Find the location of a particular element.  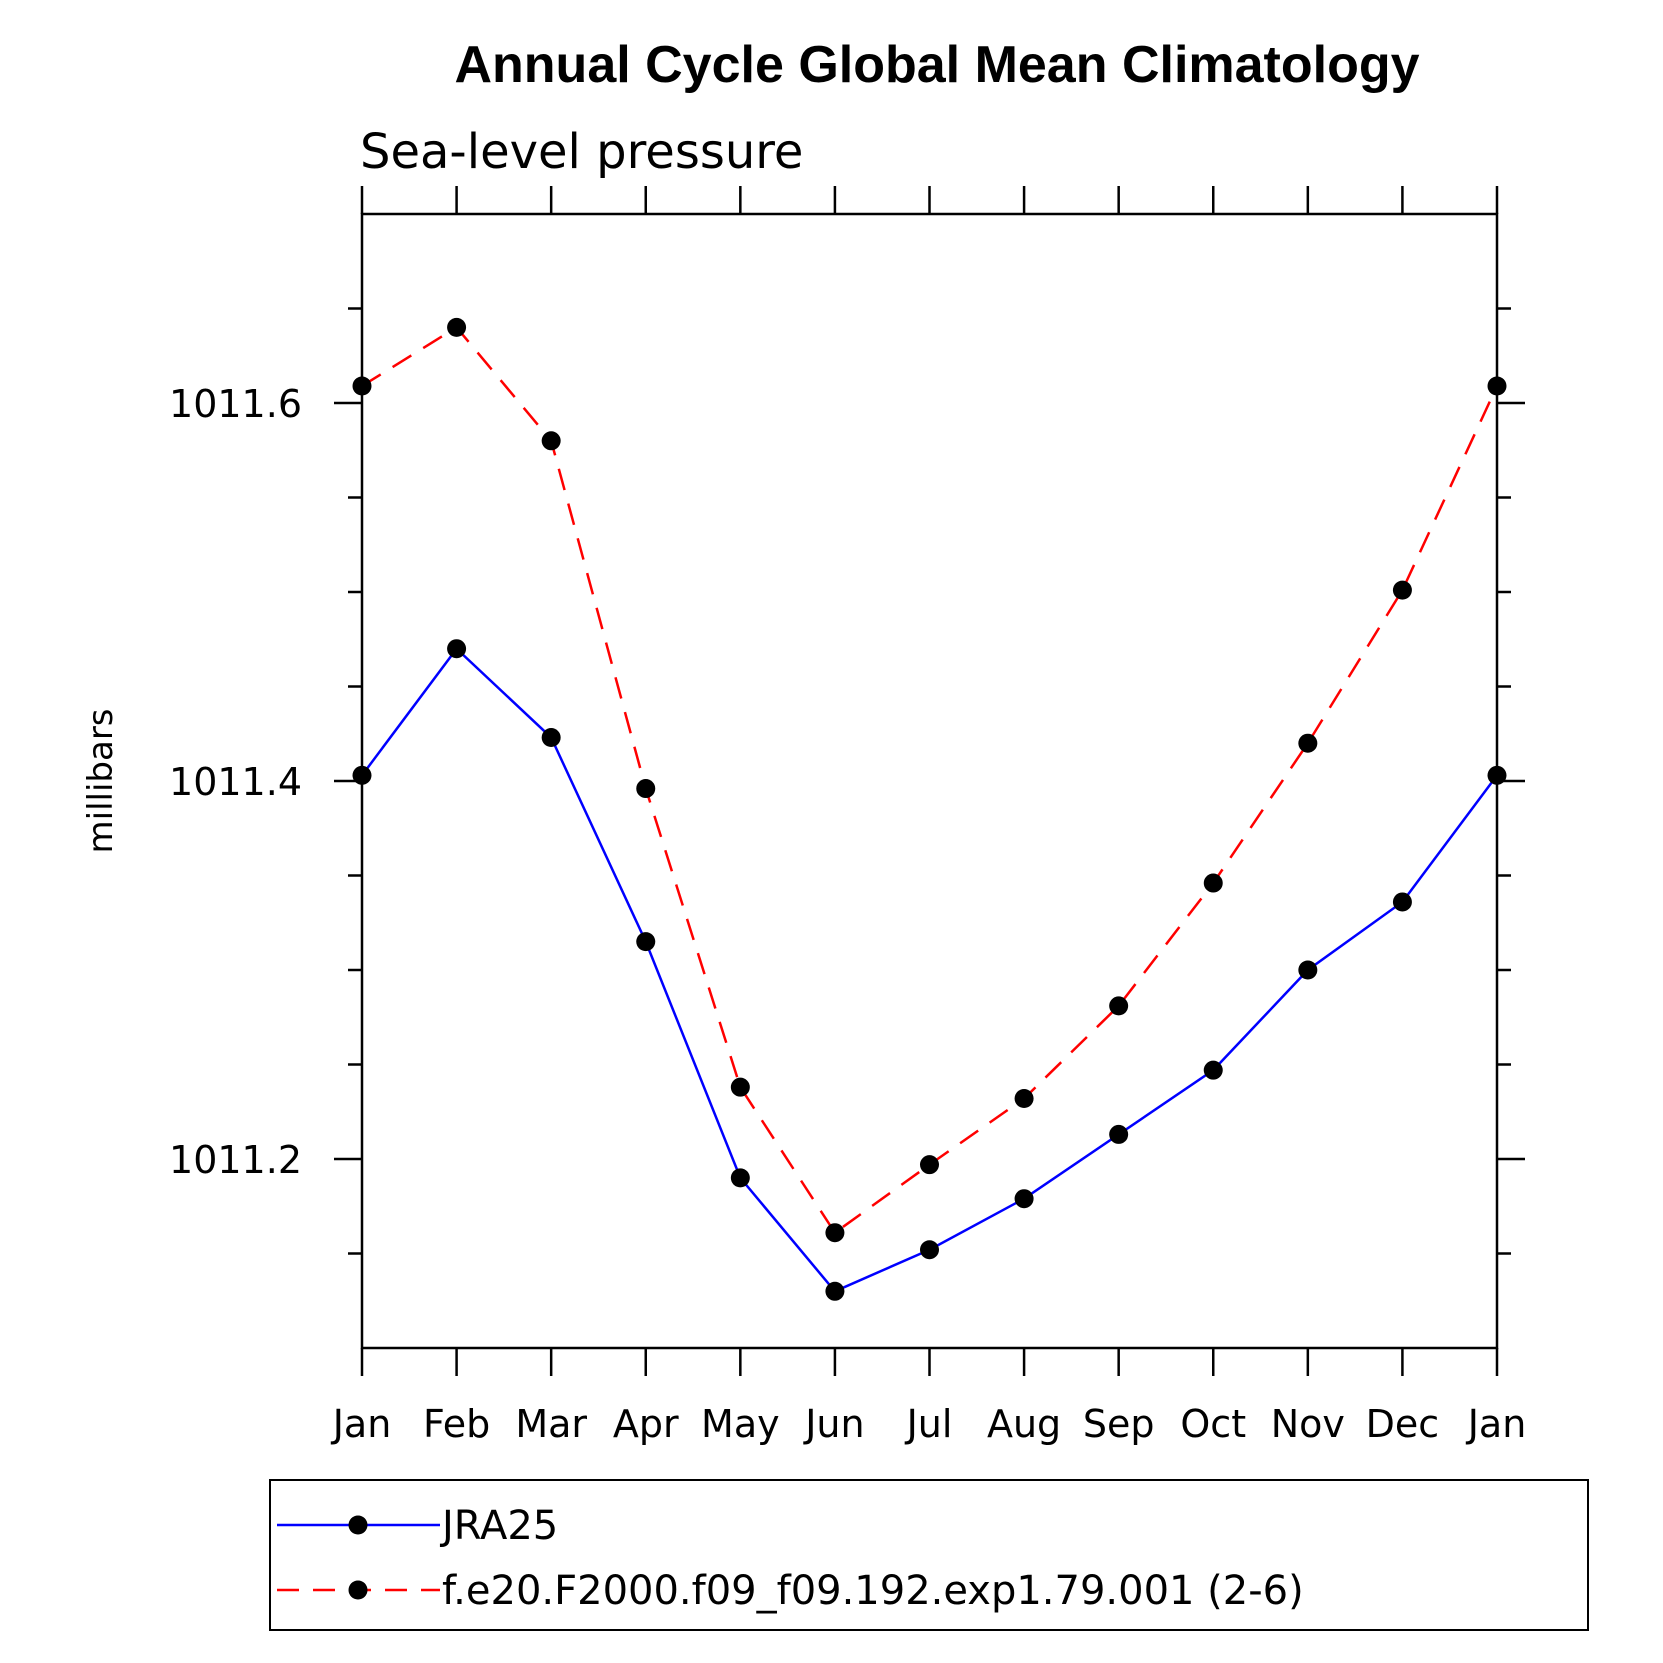

x-tick-label: May is located at coordinates (740, 1424).